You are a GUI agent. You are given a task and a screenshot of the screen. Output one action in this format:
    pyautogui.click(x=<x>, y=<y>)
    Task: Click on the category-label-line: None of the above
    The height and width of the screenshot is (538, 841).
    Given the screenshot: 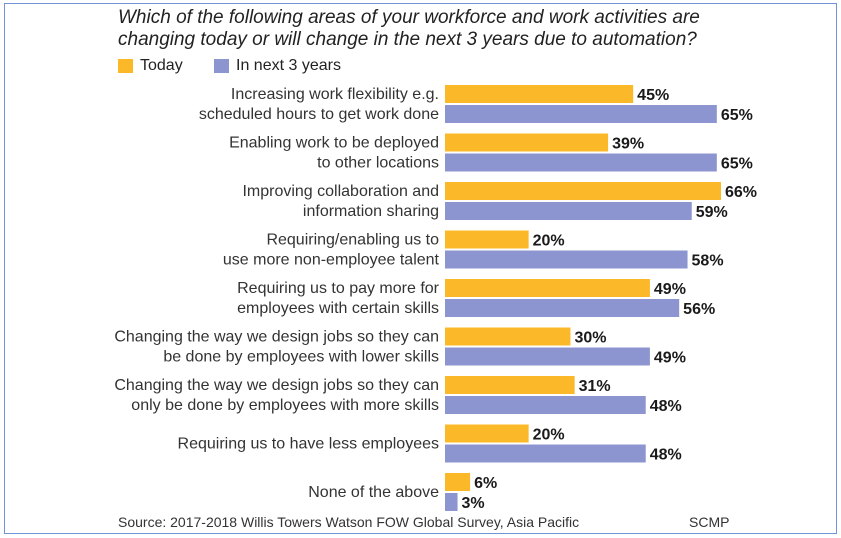 What is the action you would take?
    pyautogui.click(x=373, y=492)
    